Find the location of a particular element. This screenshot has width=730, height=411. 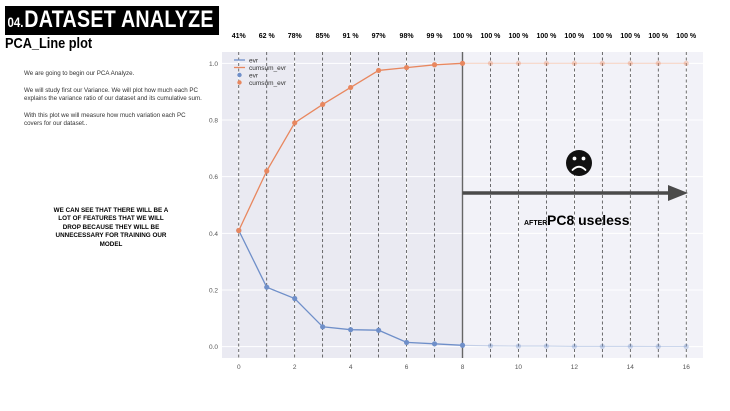

title-bar: 04. DATASET ANALYZE is located at coordinates (112, 20).